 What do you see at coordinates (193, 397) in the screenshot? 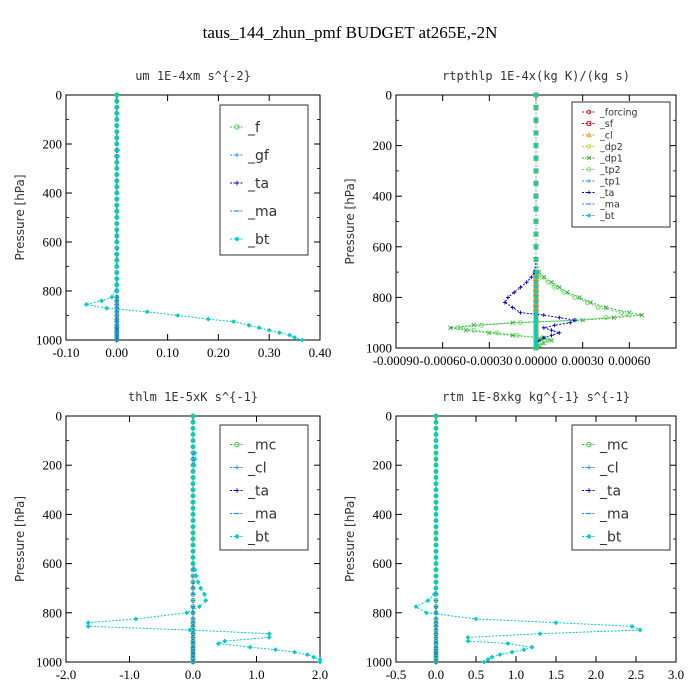
I see `panel-title: thlm 1E-5xK s^{-1}` at bounding box center [193, 397].